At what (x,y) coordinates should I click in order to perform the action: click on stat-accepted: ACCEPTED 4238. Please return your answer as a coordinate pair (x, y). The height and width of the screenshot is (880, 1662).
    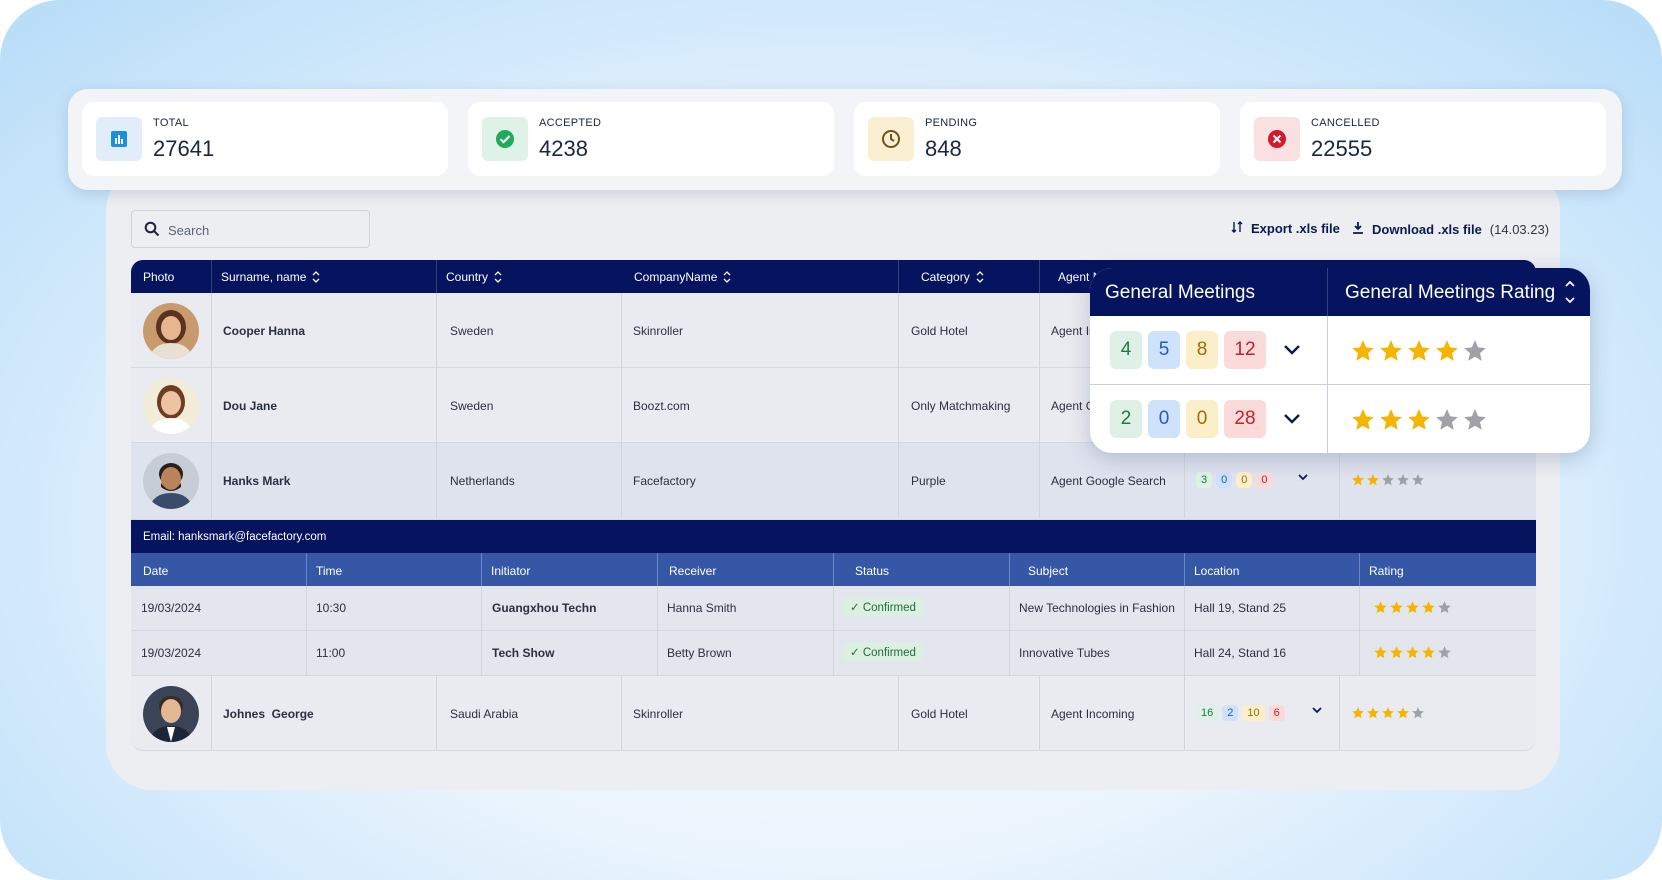
    Looking at the image, I should click on (651, 139).